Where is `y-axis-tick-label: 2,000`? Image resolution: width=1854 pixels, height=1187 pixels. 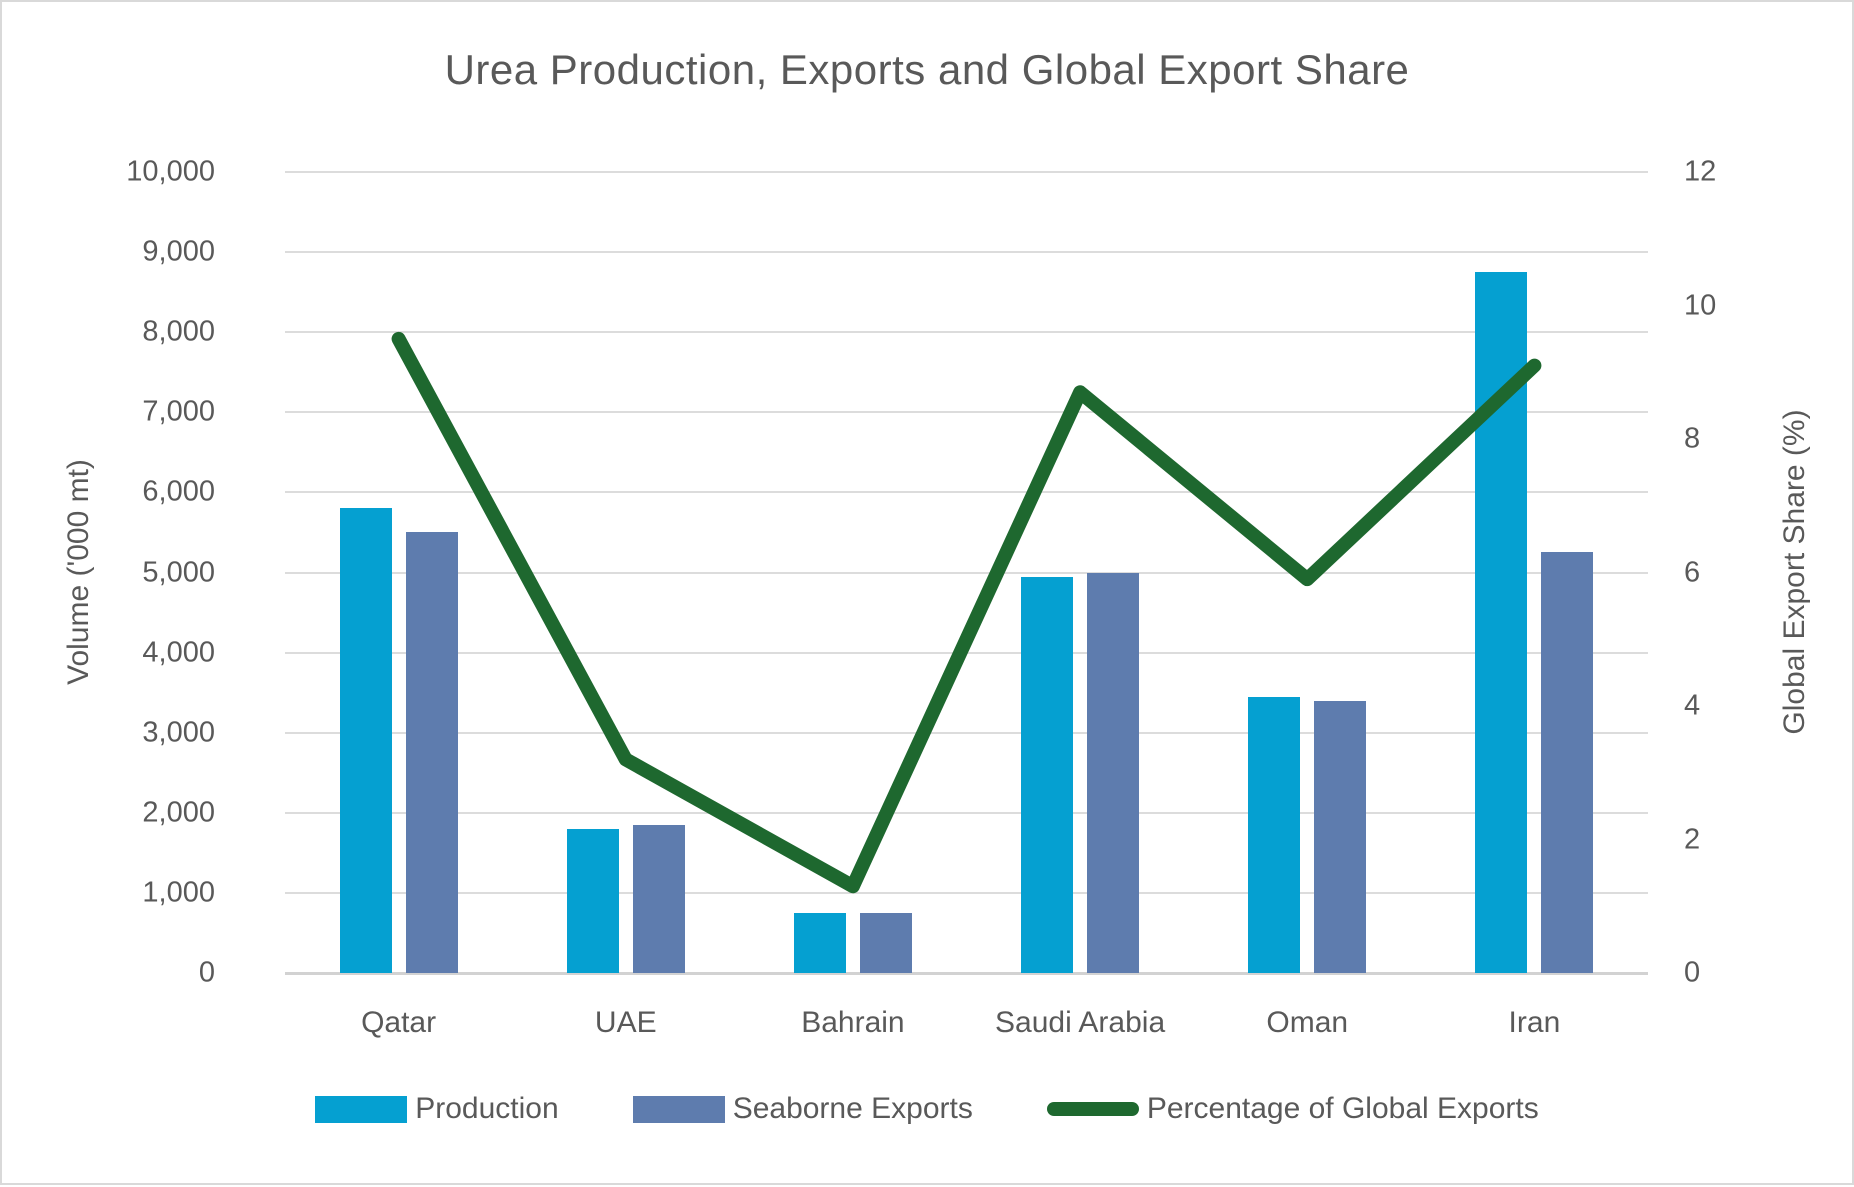 y-axis-tick-label: 2,000 is located at coordinates (178, 812).